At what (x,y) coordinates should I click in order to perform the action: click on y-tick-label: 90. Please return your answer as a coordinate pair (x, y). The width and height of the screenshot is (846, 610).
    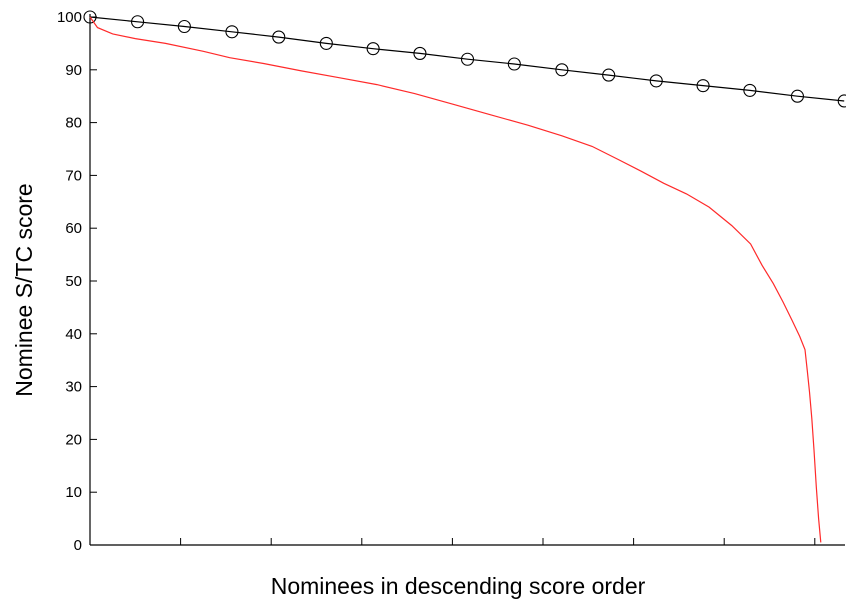
    Looking at the image, I should click on (73, 70).